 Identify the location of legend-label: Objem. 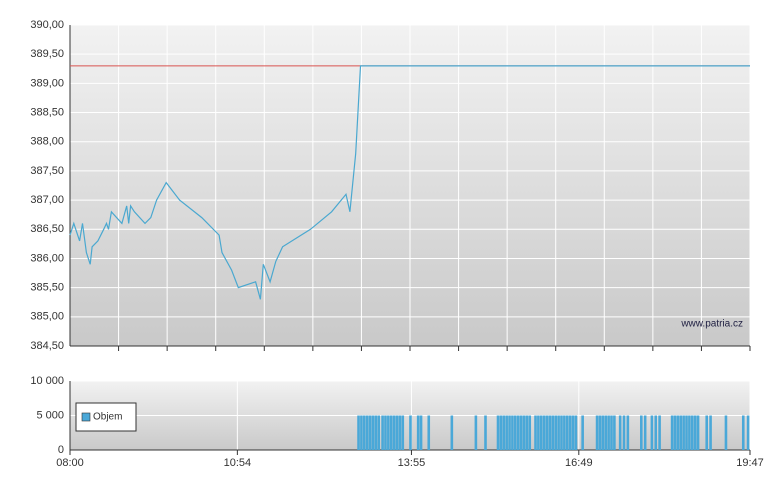
(107, 417).